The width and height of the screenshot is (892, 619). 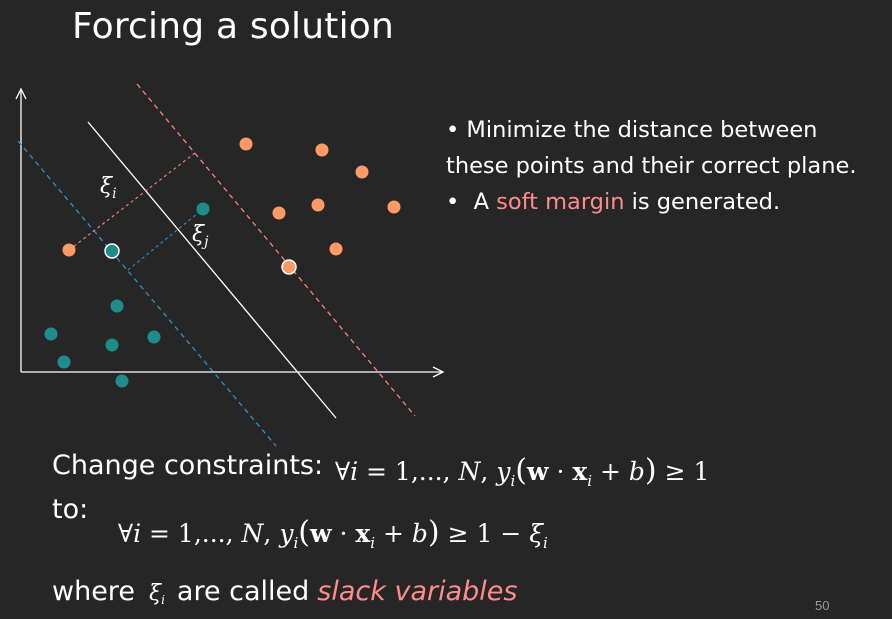 What do you see at coordinates (132, 201) in the screenshot?
I see `slack-i-segment` at bounding box center [132, 201].